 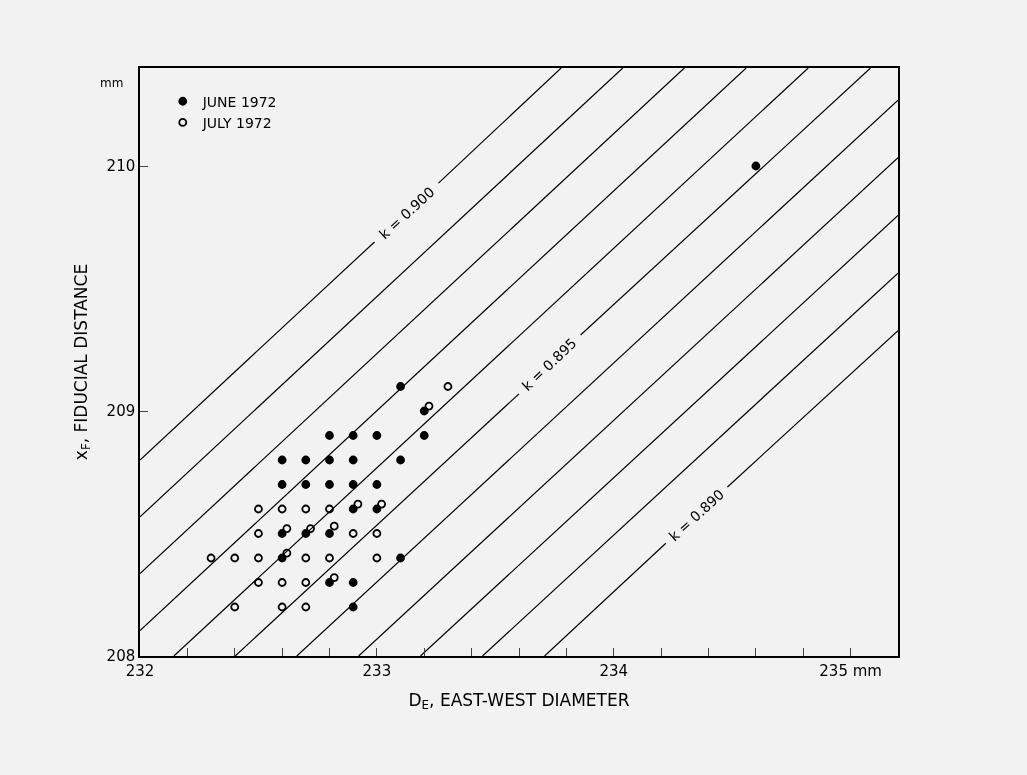 What do you see at coordinates (140, 670) in the screenshot?
I see `x-tick-label: 232` at bounding box center [140, 670].